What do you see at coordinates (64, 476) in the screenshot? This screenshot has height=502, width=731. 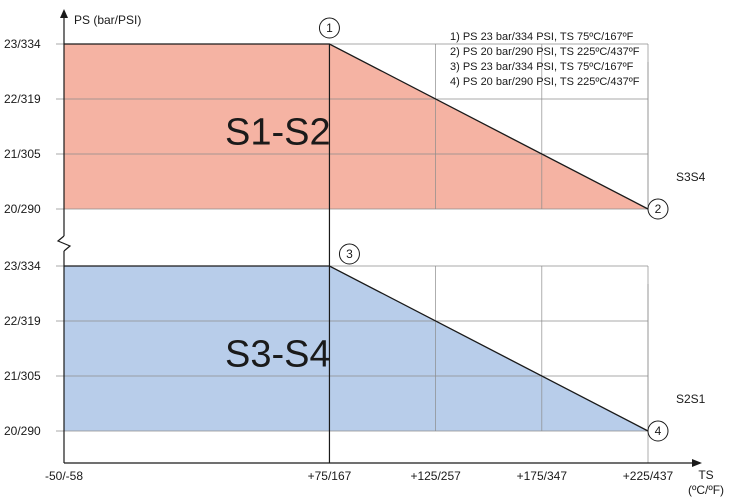 I see `x-tick-label: -50/-58` at bounding box center [64, 476].